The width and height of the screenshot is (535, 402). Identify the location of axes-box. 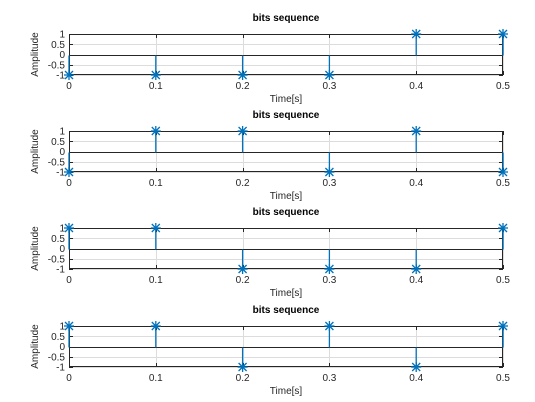
(286, 151).